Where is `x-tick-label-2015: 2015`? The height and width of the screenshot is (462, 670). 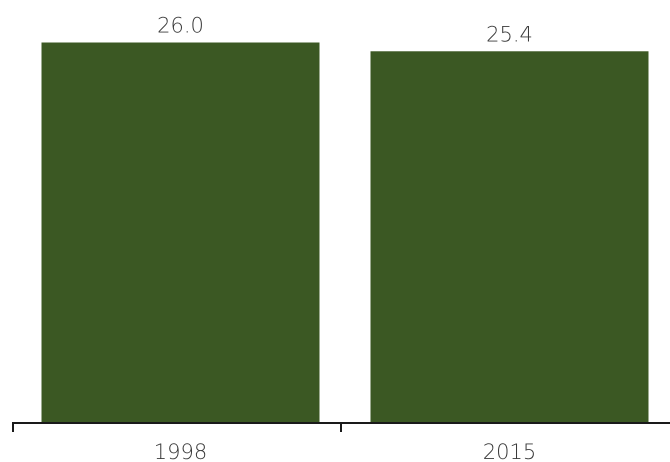
x-tick-label-2015: 2015 is located at coordinates (509, 451).